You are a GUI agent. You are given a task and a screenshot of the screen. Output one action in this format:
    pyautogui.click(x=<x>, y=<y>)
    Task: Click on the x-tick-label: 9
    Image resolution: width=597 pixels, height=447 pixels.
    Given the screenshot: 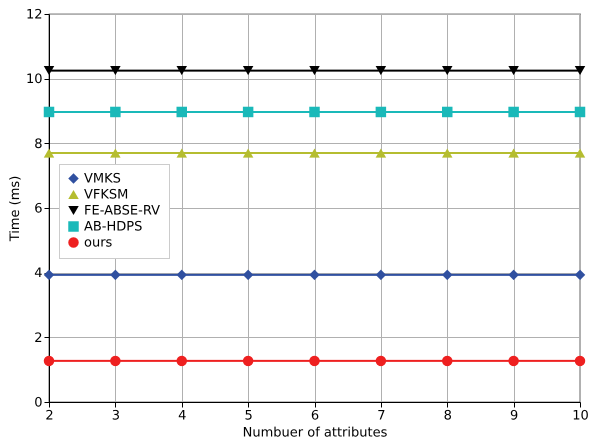 What is the action you would take?
    pyautogui.click(x=514, y=416)
    